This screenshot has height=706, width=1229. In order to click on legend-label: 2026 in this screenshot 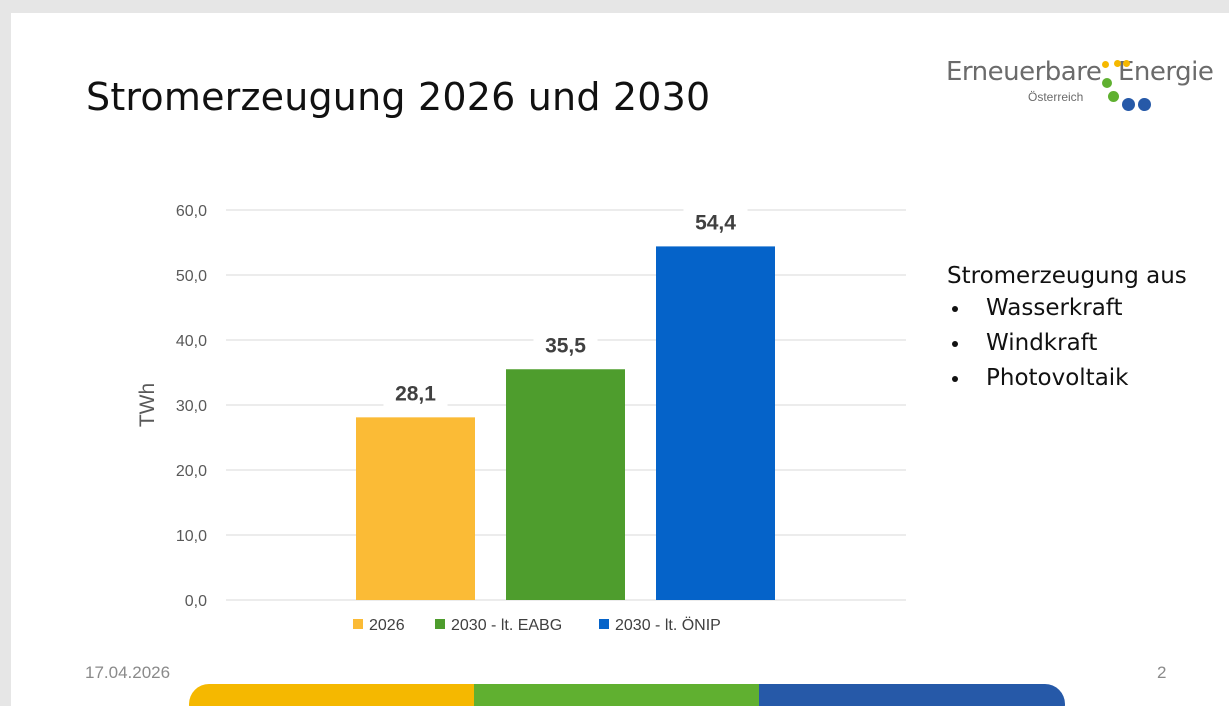, I will do `click(387, 625)`.